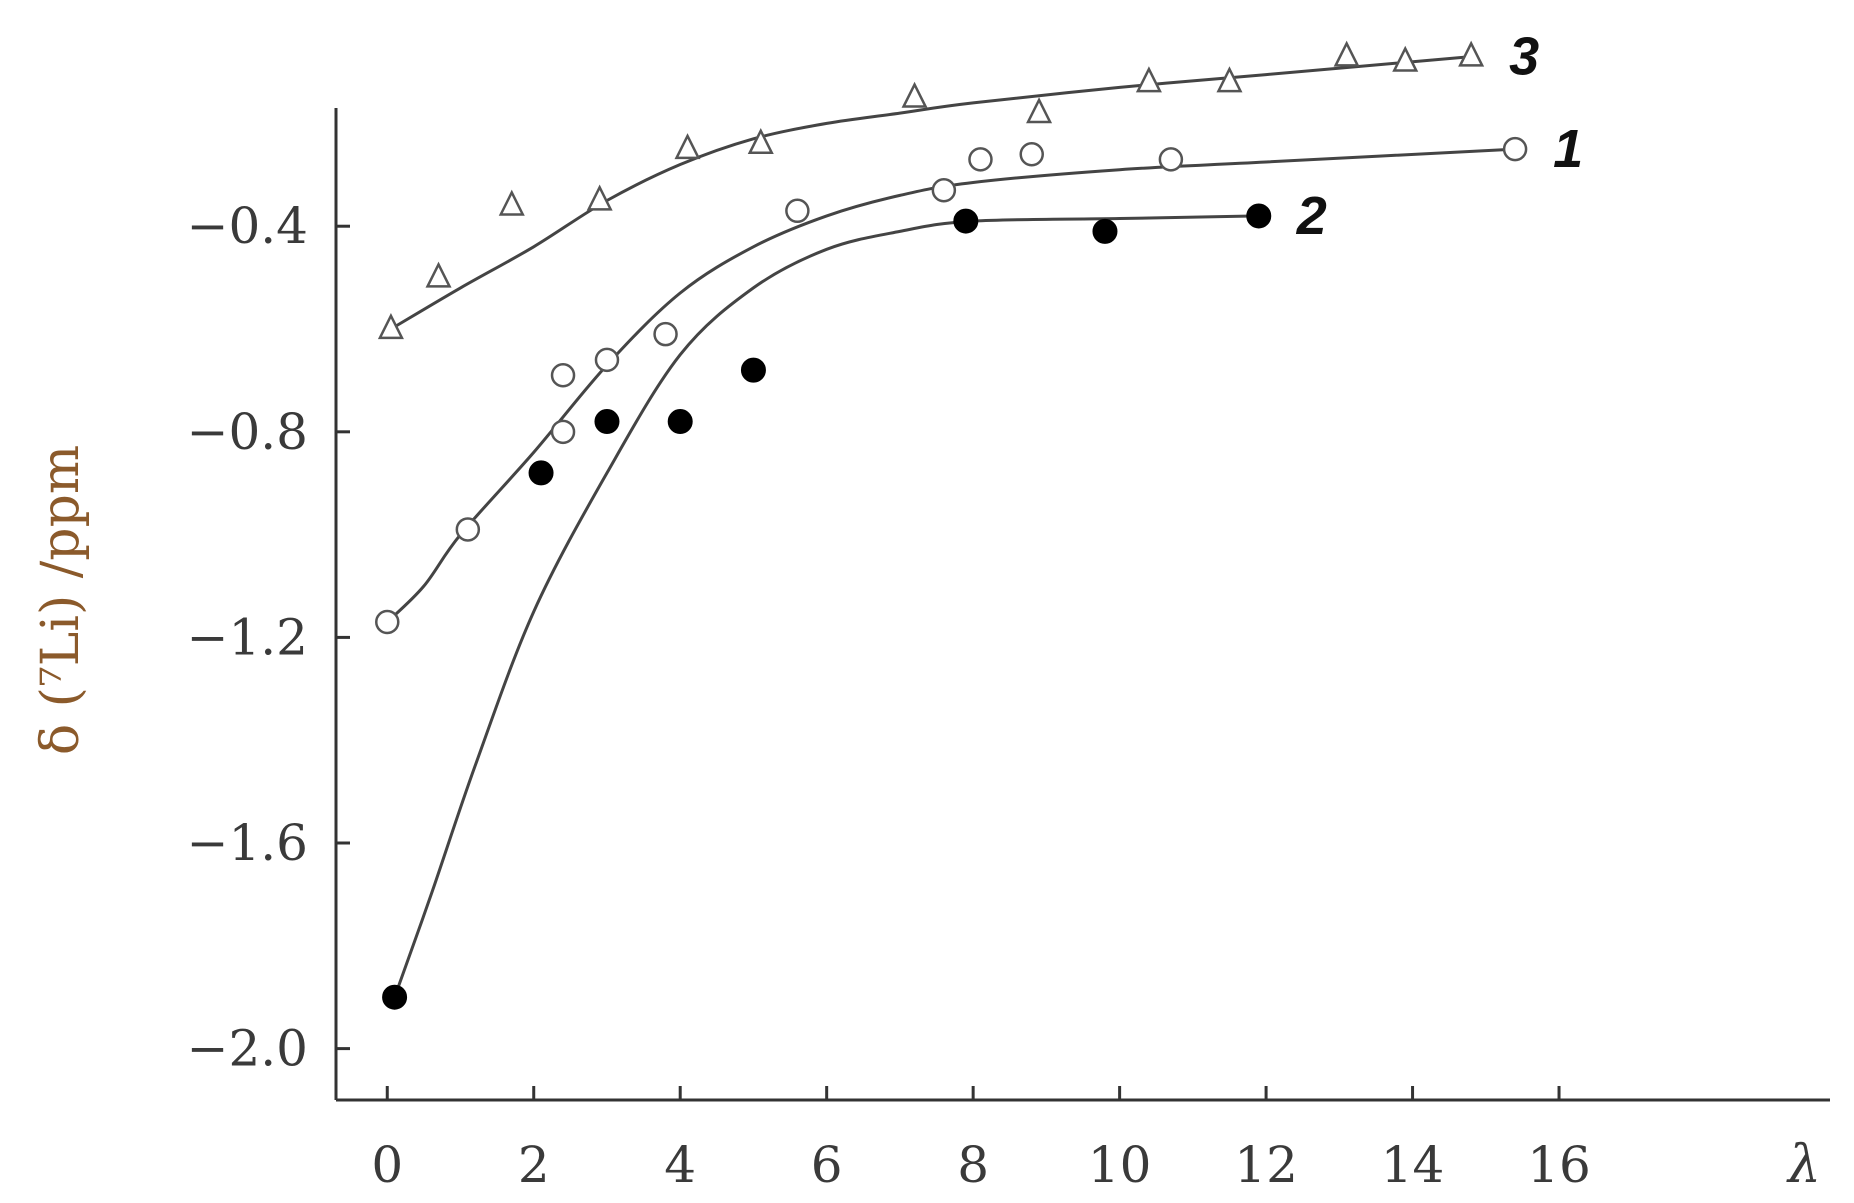 The width and height of the screenshot is (1854, 1203). Describe the element at coordinates (1568, 149) in the screenshot. I see `series-1-label: 1` at that location.